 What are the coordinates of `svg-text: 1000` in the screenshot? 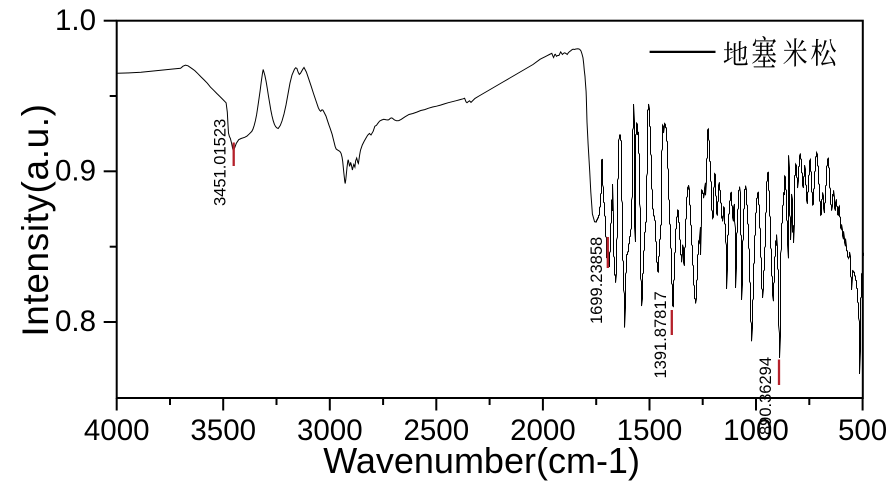 It's located at (756, 430).